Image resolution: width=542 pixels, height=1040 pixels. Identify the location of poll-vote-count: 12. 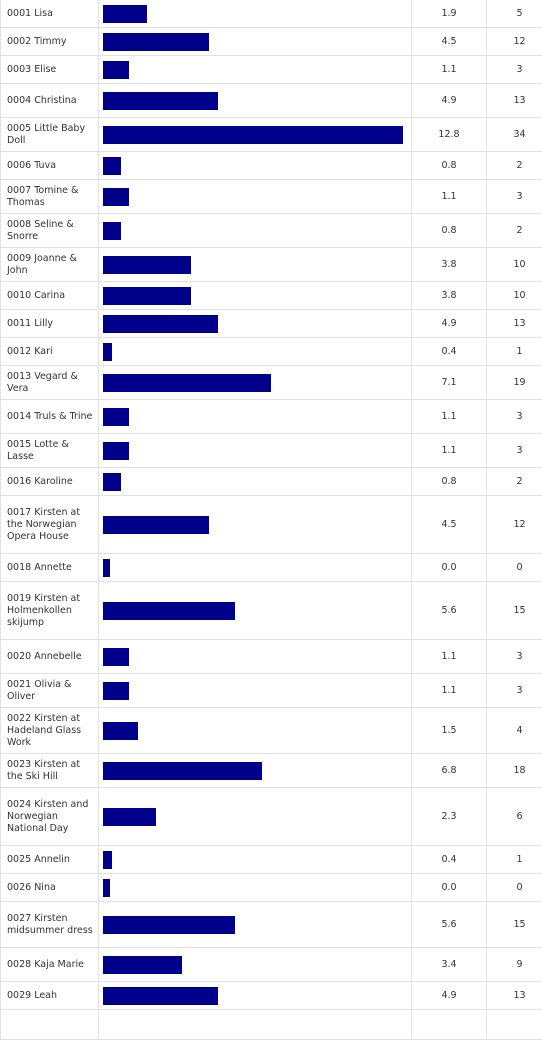
(514, 525).